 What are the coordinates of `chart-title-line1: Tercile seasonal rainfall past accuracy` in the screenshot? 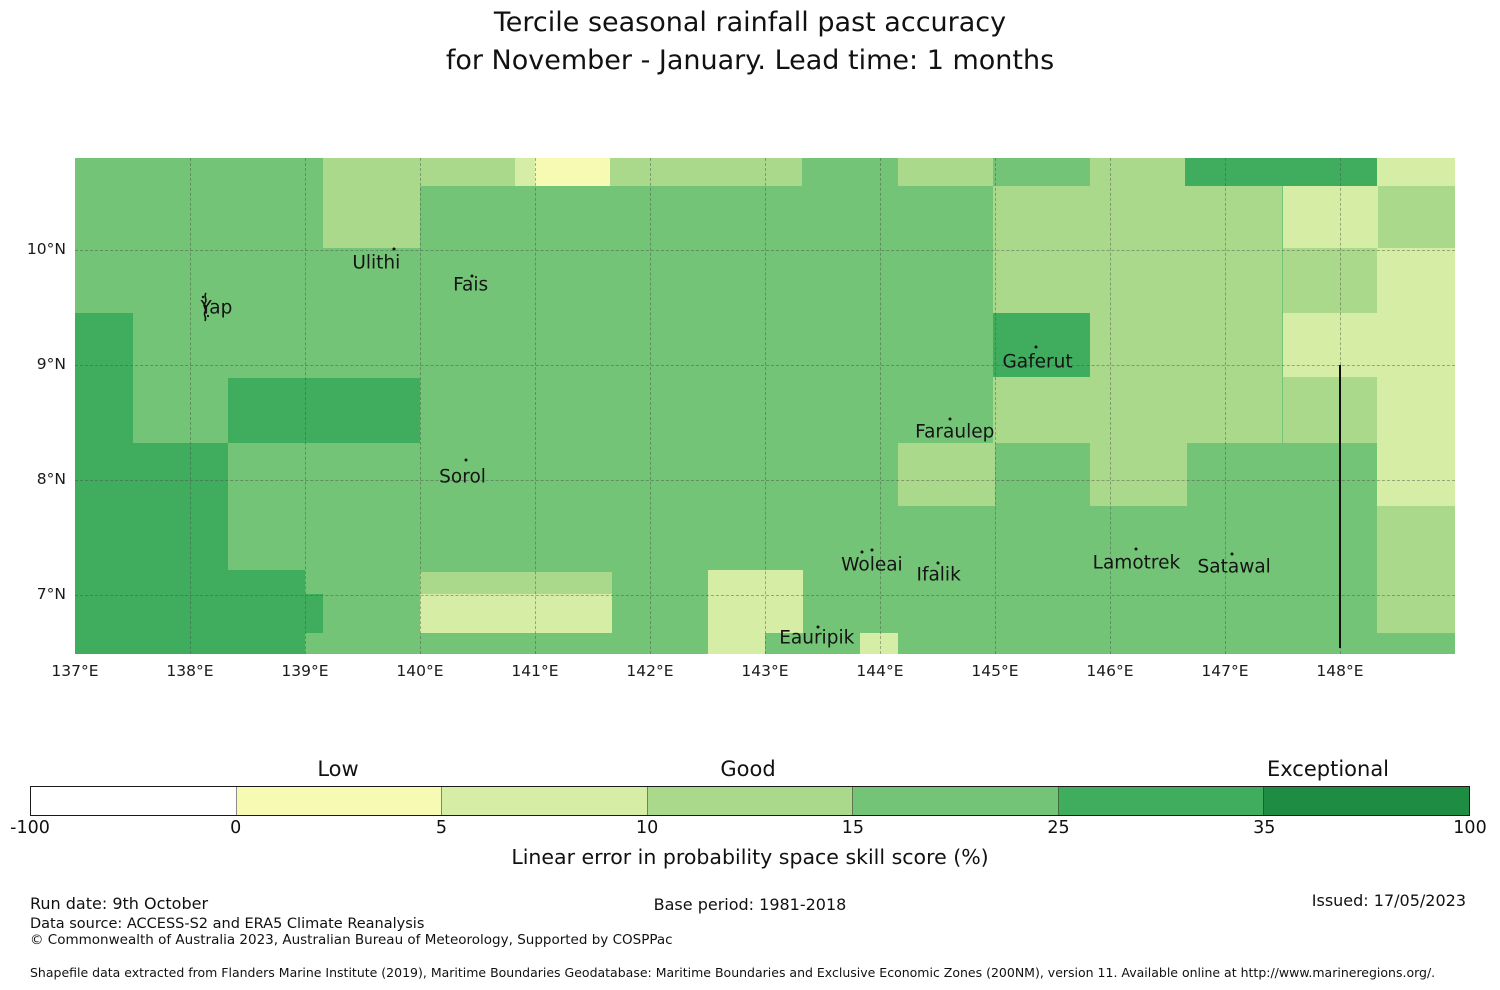 It's located at (750, 22).